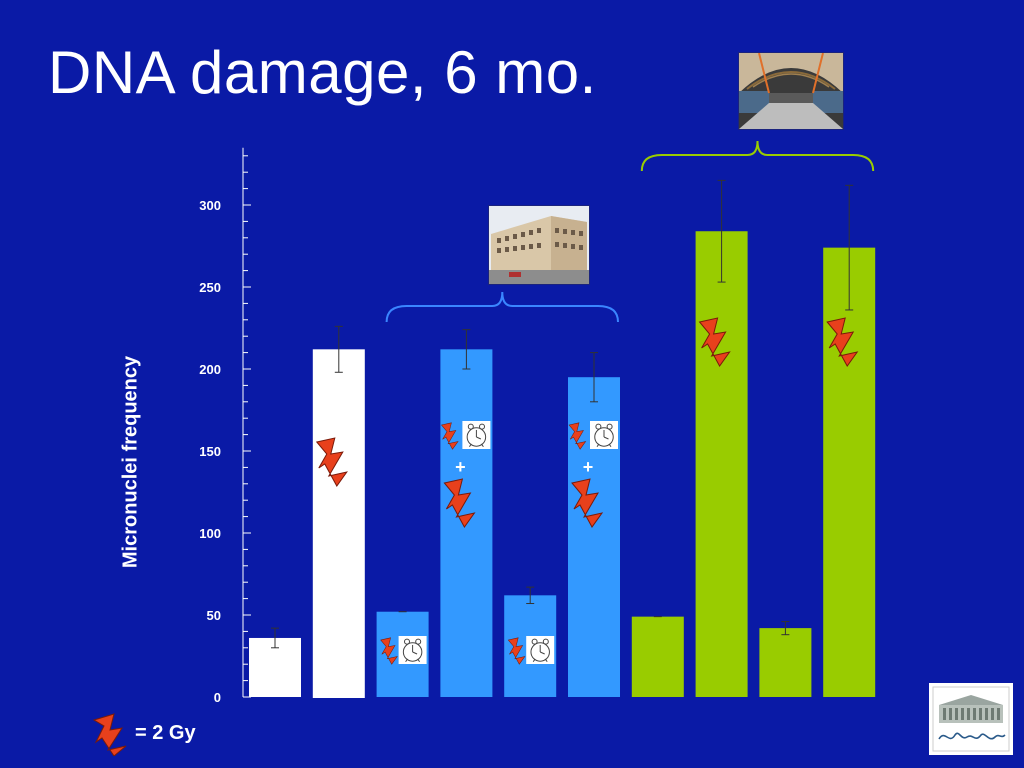  What do you see at coordinates (791, 91) in the screenshot?
I see `tunnel-photo` at bounding box center [791, 91].